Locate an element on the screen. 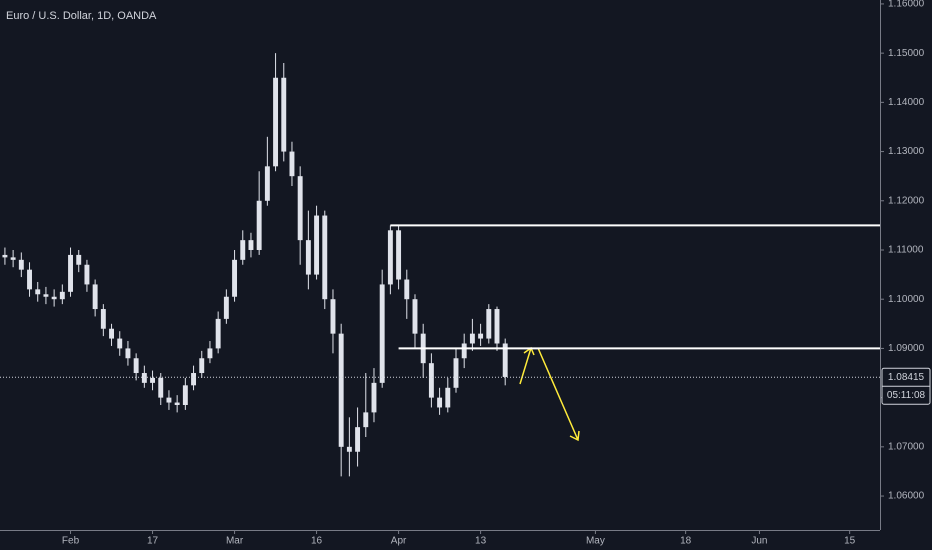 This screenshot has width=932, height=550. x-tick-label: May is located at coordinates (595, 541).